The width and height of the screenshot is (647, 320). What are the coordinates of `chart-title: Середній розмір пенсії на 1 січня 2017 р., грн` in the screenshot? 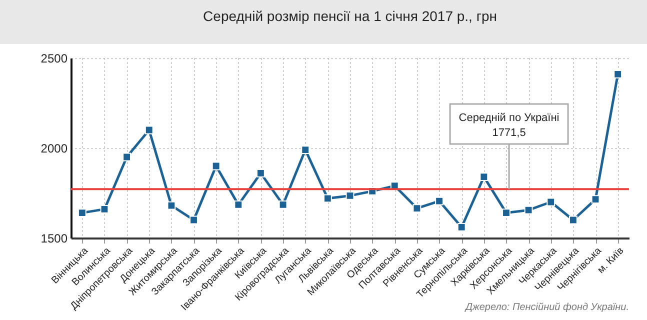 It's located at (350, 16).